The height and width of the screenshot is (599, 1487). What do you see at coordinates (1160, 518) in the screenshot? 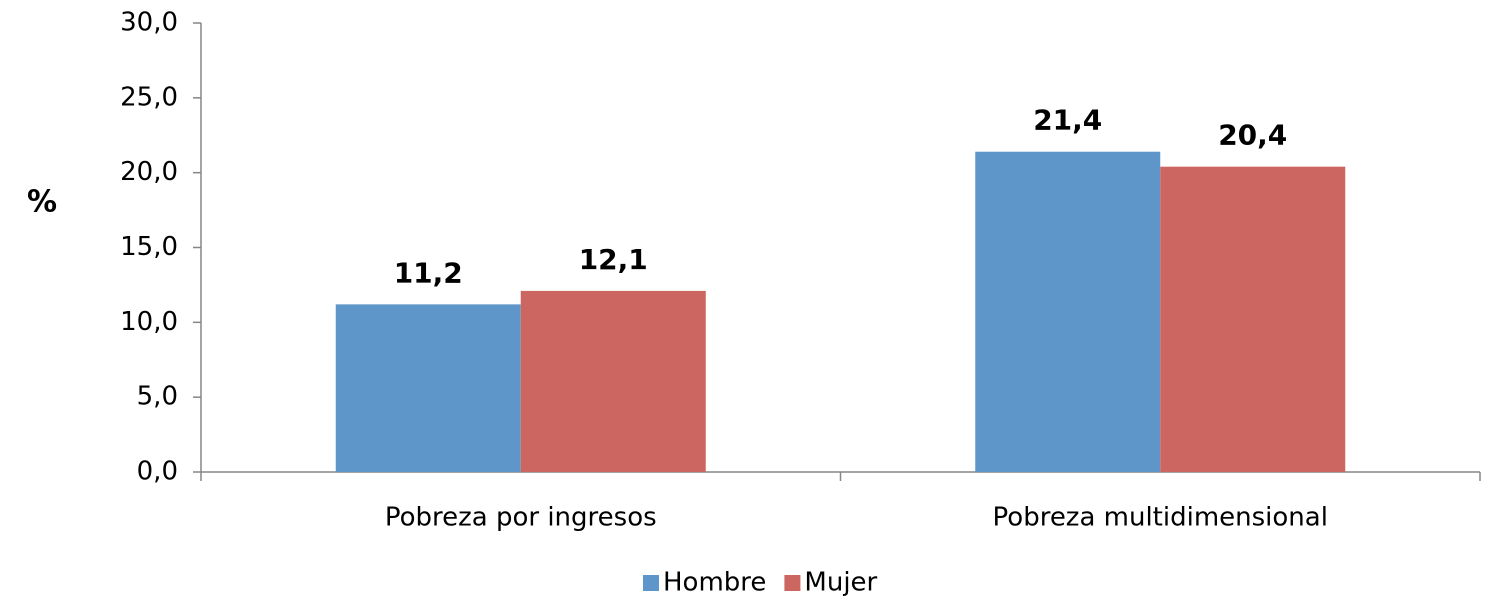
I see `x-tick-label: Pobreza multidimensional` at bounding box center [1160, 518].